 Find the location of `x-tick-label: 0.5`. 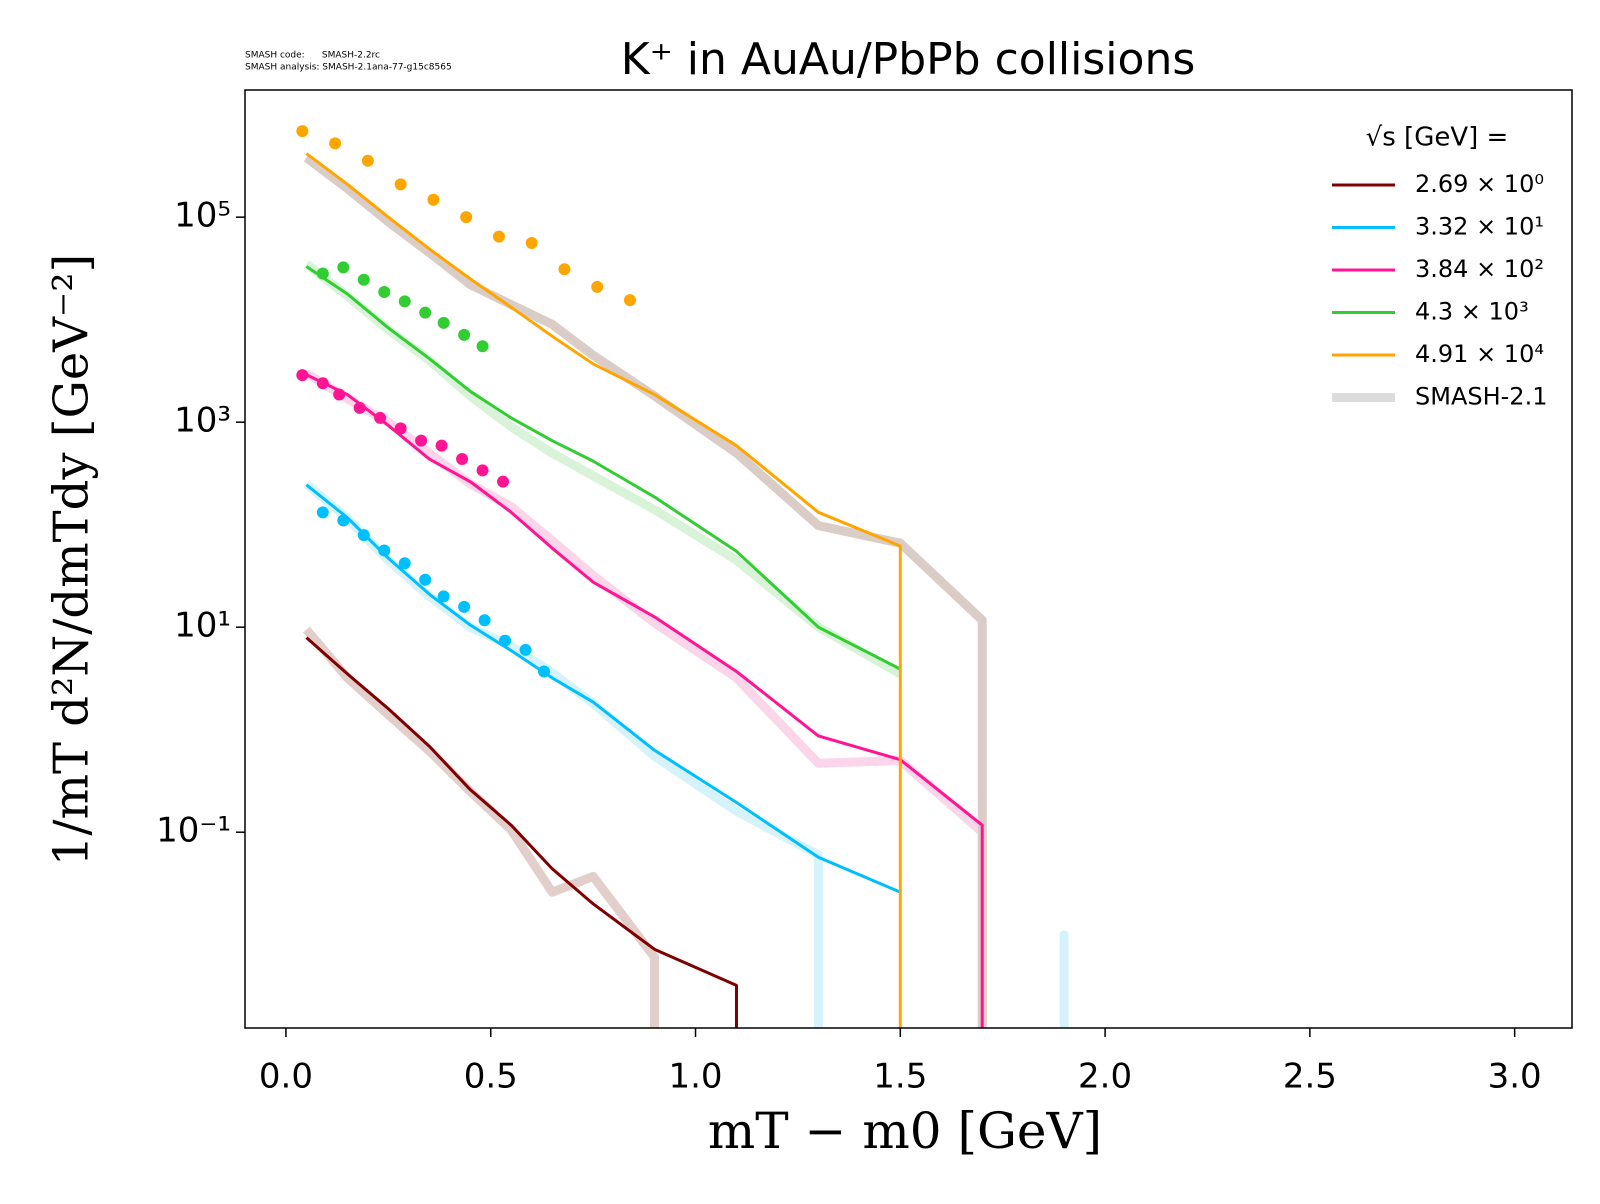

x-tick-label: 0.5 is located at coordinates (491, 1077).